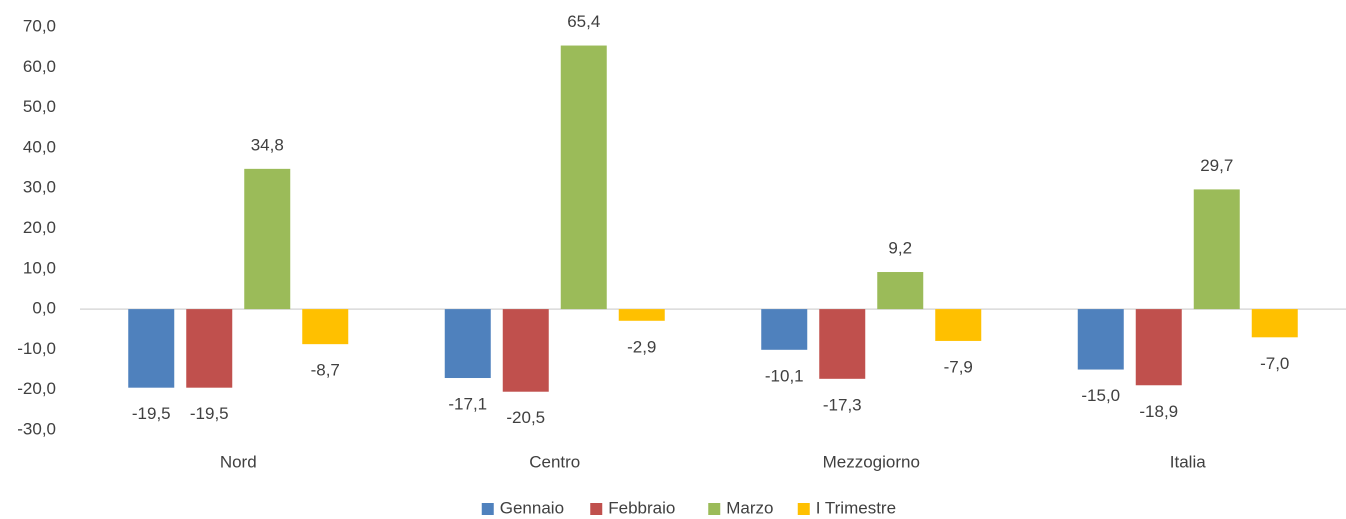  What do you see at coordinates (325, 370) in the screenshot?
I see `data-label: -8,7` at bounding box center [325, 370].